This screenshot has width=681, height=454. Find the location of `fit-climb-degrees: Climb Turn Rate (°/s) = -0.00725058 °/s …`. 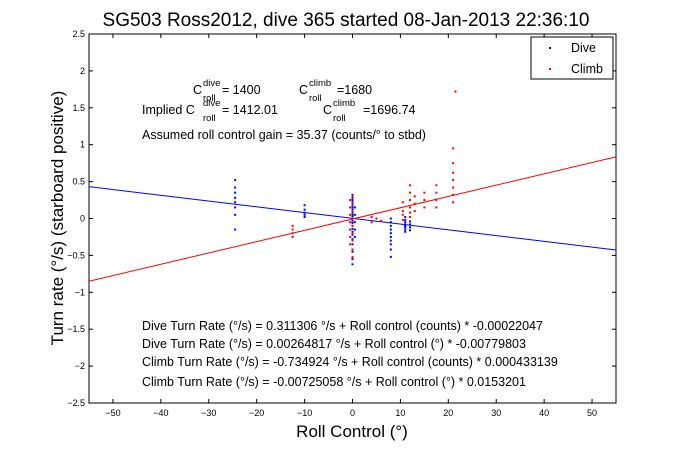

fit-climb-degrees: Climb Turn Rate (°/s) = -0.00725058 °/s … is located at coordinates (334, 382).